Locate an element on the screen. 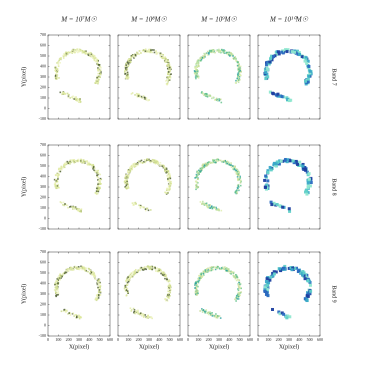 The height and width of the screenshot is (374, 374). column-title: M = 10⁸M☉ is located at coordinates (148, 20).